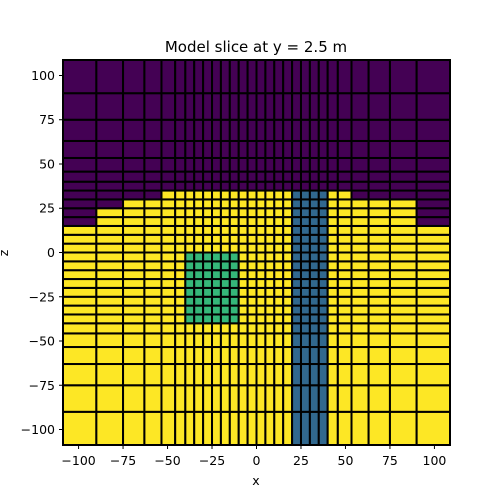 The image size is (500, 500). Describe the element at coordinates (38, 429) in the screenshot. I see `y-tick-label: −100` at that location.